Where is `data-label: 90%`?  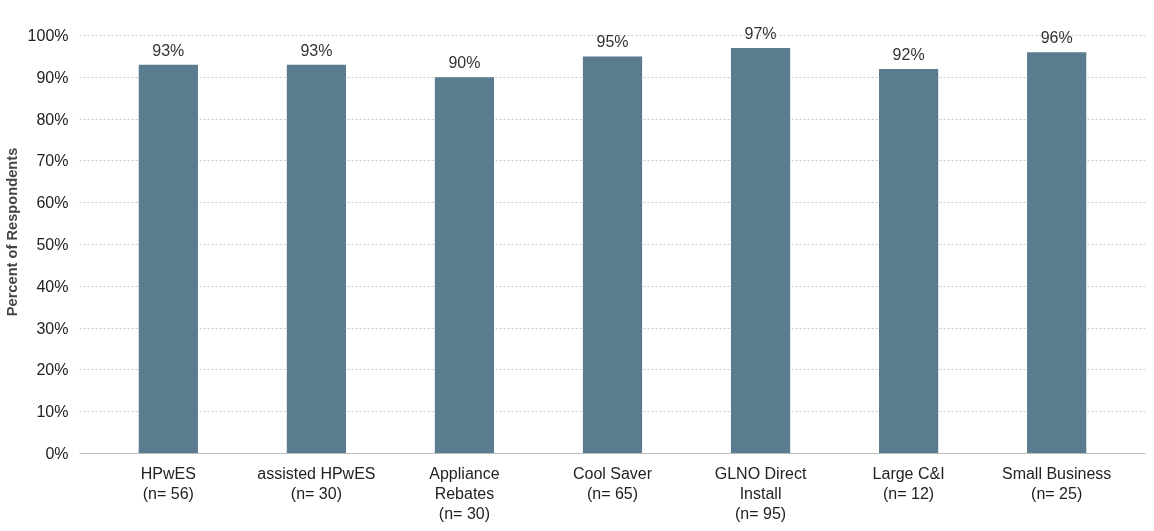 data-label: 90% is located at coordinates (464, 63).